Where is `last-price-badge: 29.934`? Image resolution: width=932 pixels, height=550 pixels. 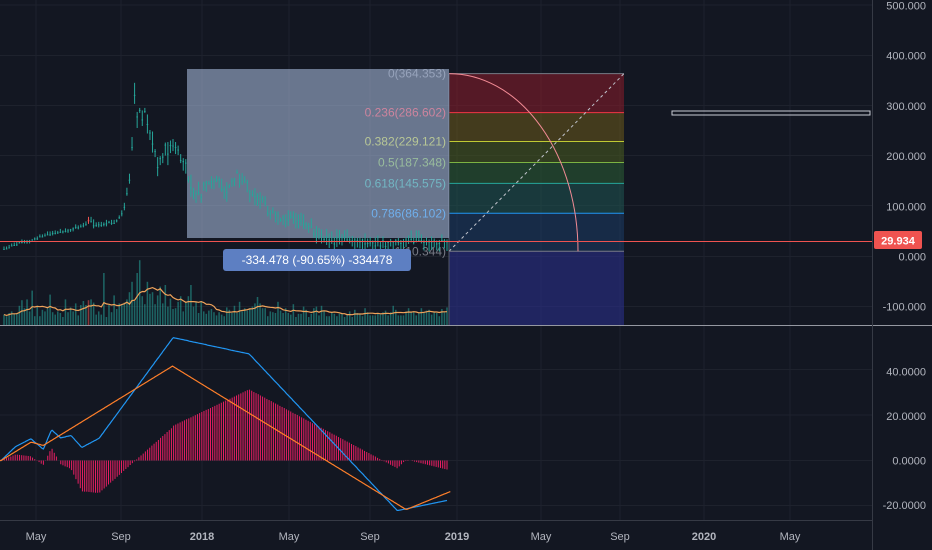
last-price-badge: 29.934 is located at coordinates (898, 240).